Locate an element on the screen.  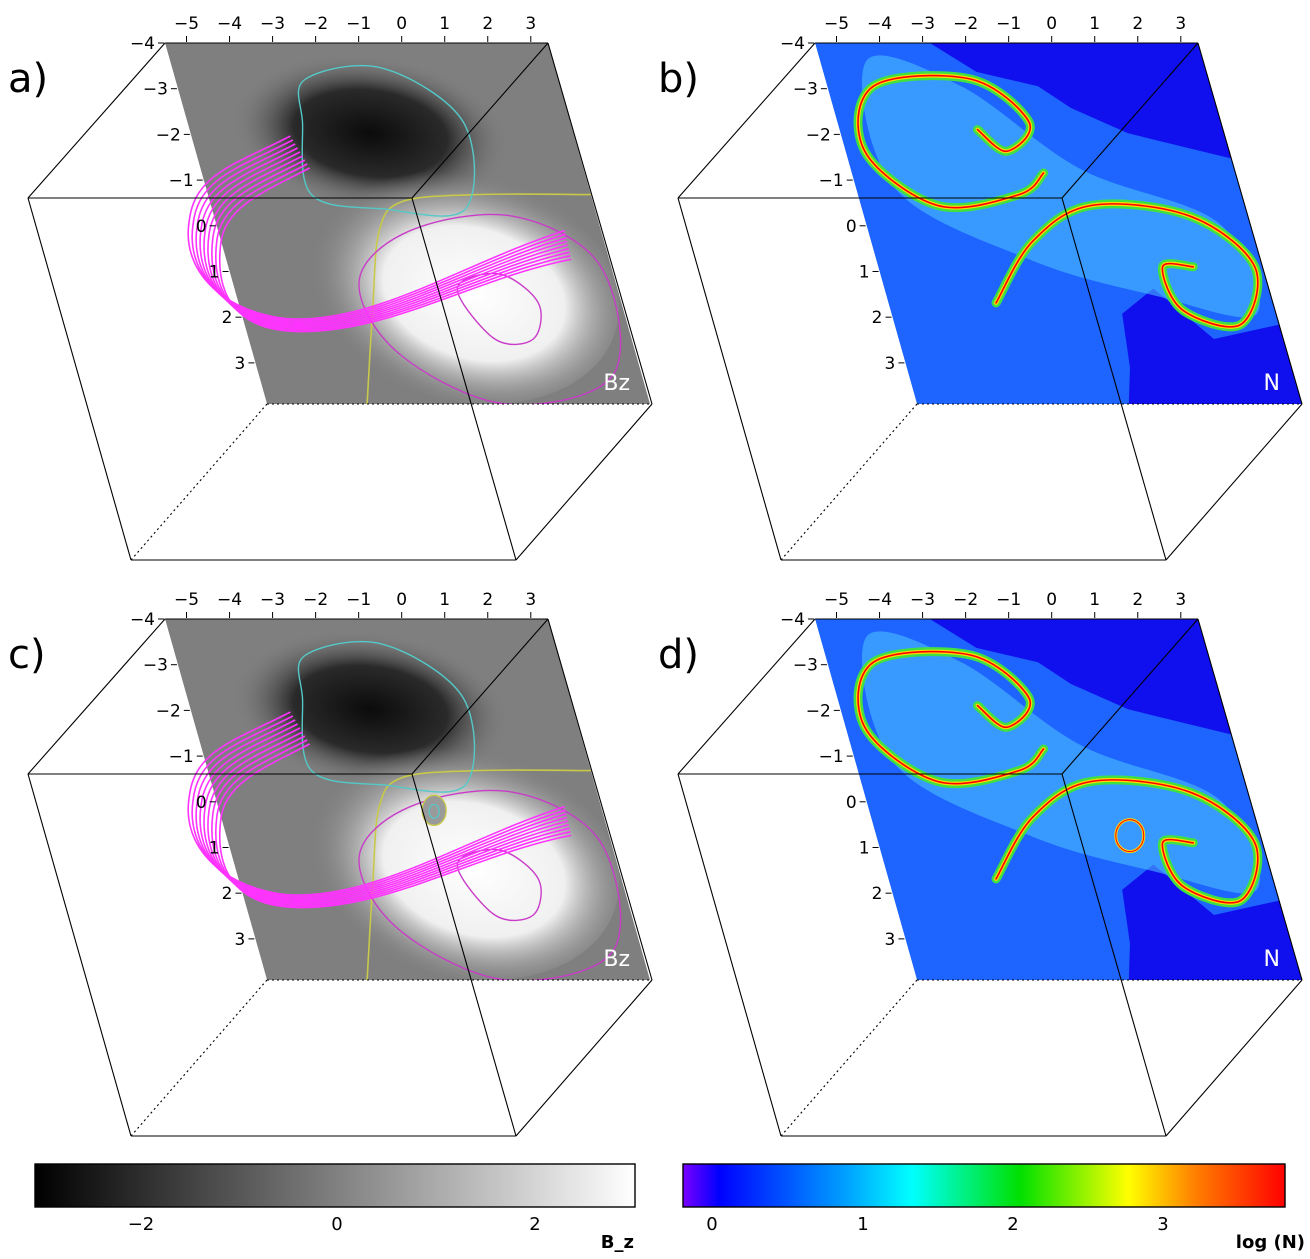
x-tick-label: −3 is located at coordinates (922, 600).